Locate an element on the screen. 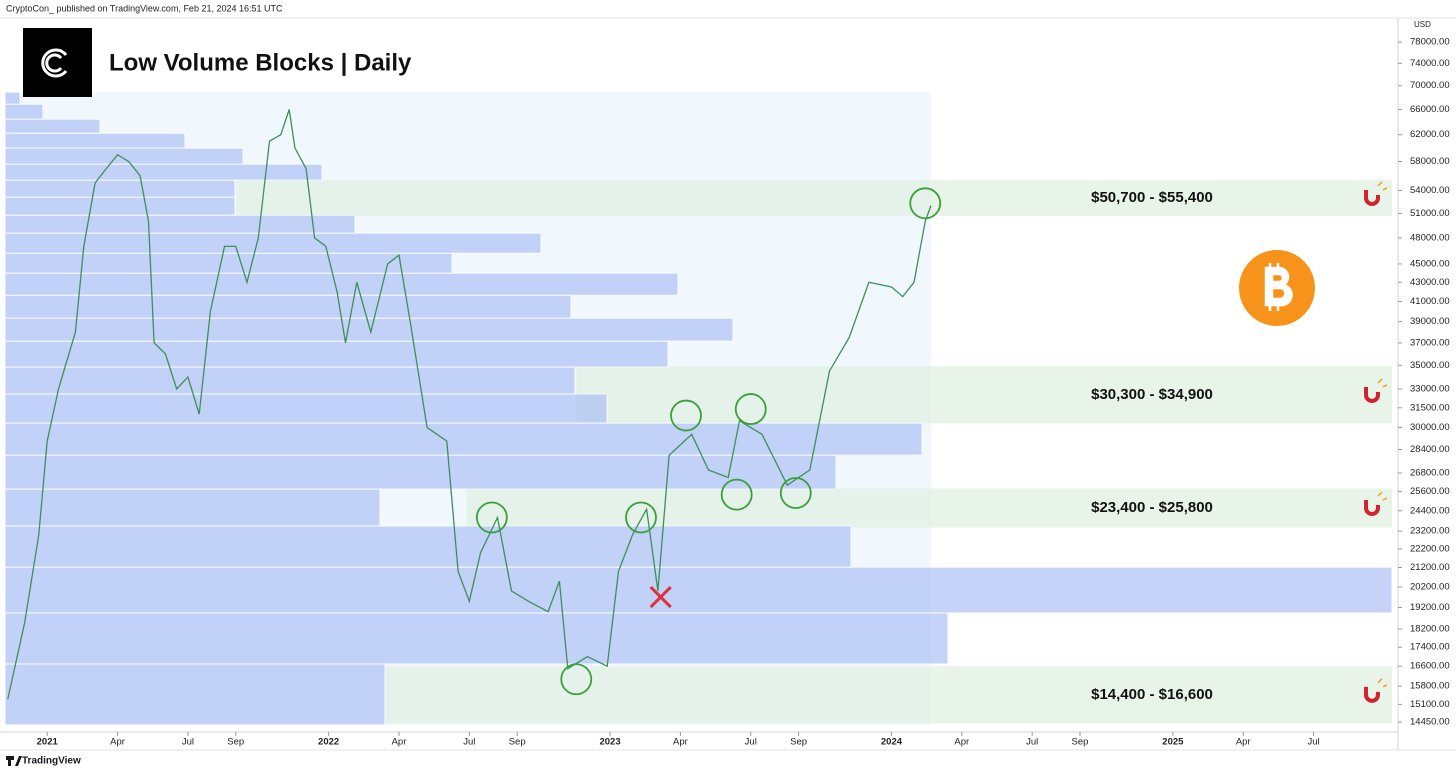  chart-title: Low Volume Blocks | Daily is located at coordinates (260, 62).